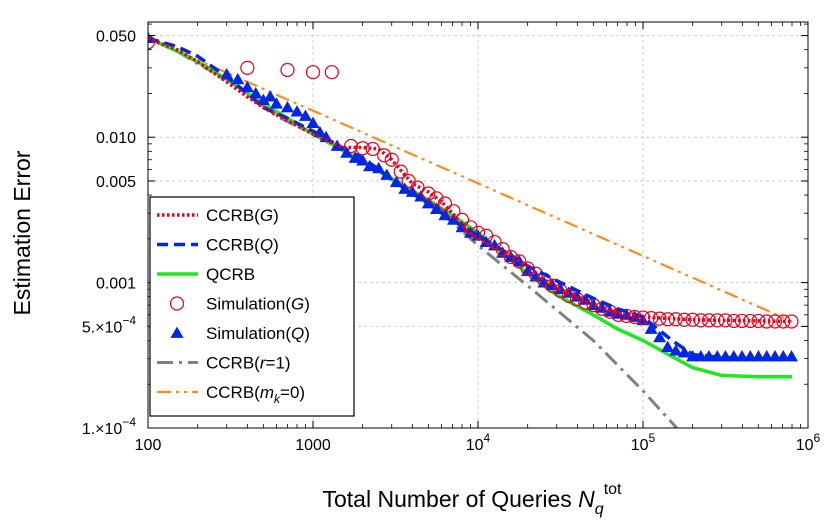 This screenshot has width=830, height=521. I want to click on legend-label: Simulation(G), so click(258, 304).